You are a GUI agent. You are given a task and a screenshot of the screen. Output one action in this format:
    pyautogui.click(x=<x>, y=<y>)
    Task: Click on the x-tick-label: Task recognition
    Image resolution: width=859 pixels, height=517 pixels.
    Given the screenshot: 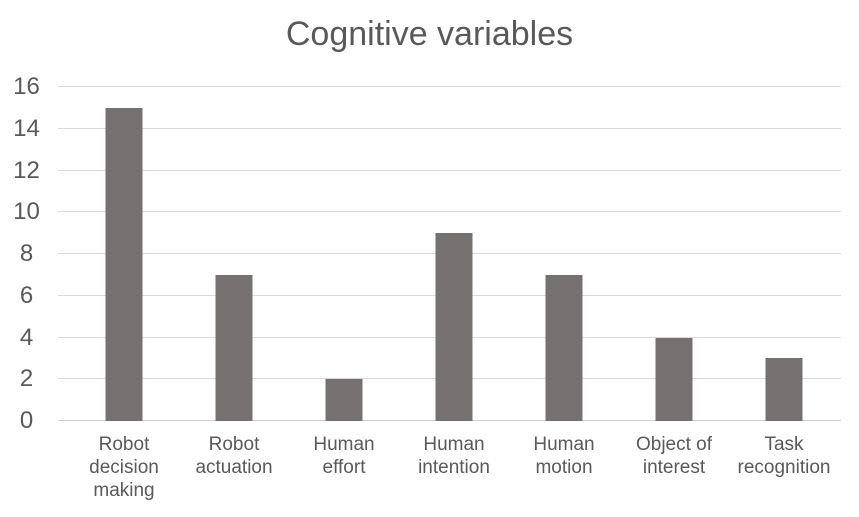 What is the action you would take?
    pyautogui.click(x=784, y=456)
    